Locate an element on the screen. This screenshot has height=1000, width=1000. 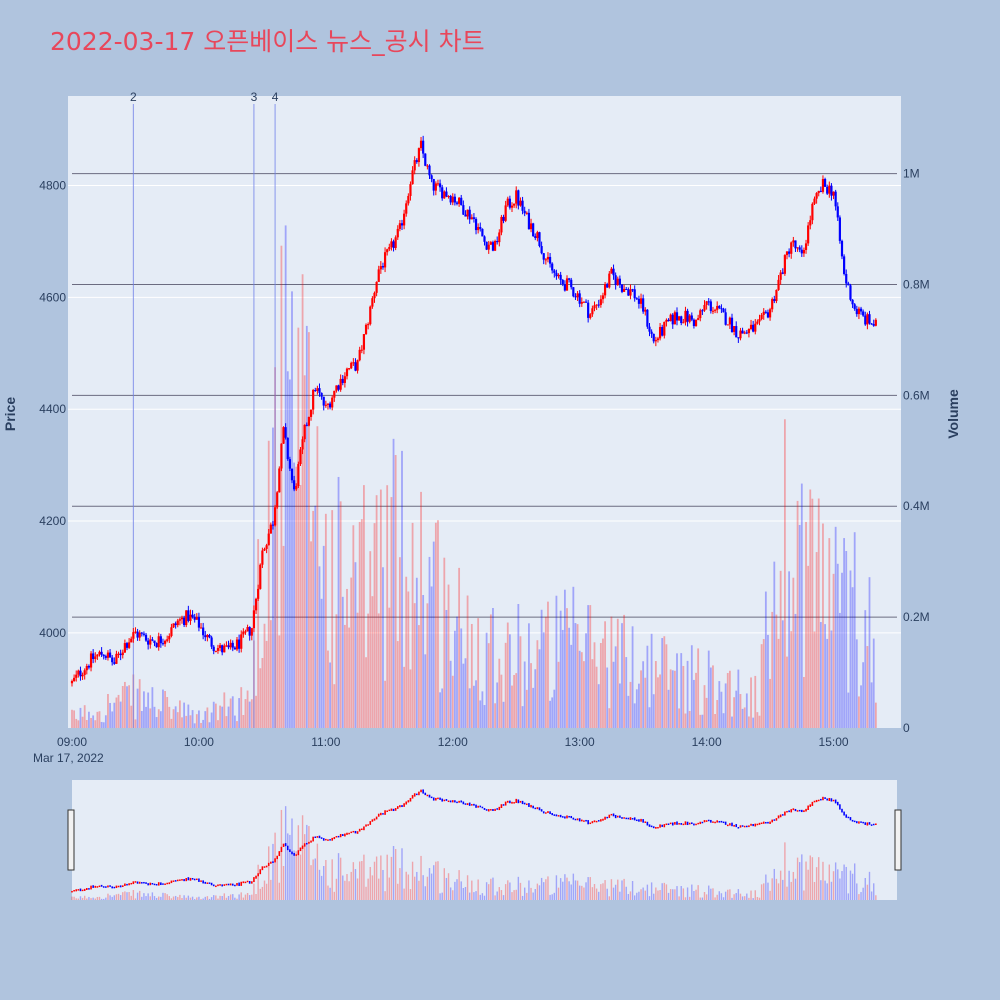
price-tick-label: 4600 is located at coordinates (52, 297).